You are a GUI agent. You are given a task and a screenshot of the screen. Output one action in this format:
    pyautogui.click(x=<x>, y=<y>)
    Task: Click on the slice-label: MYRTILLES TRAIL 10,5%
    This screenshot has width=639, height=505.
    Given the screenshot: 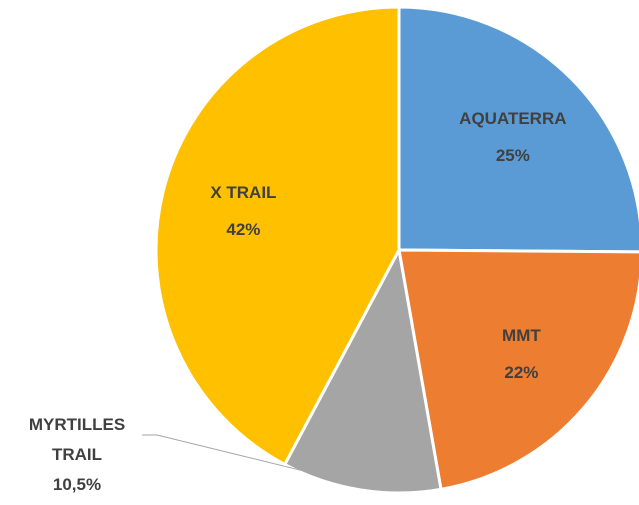 What is the action you would take?
    pyautogui.click(x=77, y=455)
    